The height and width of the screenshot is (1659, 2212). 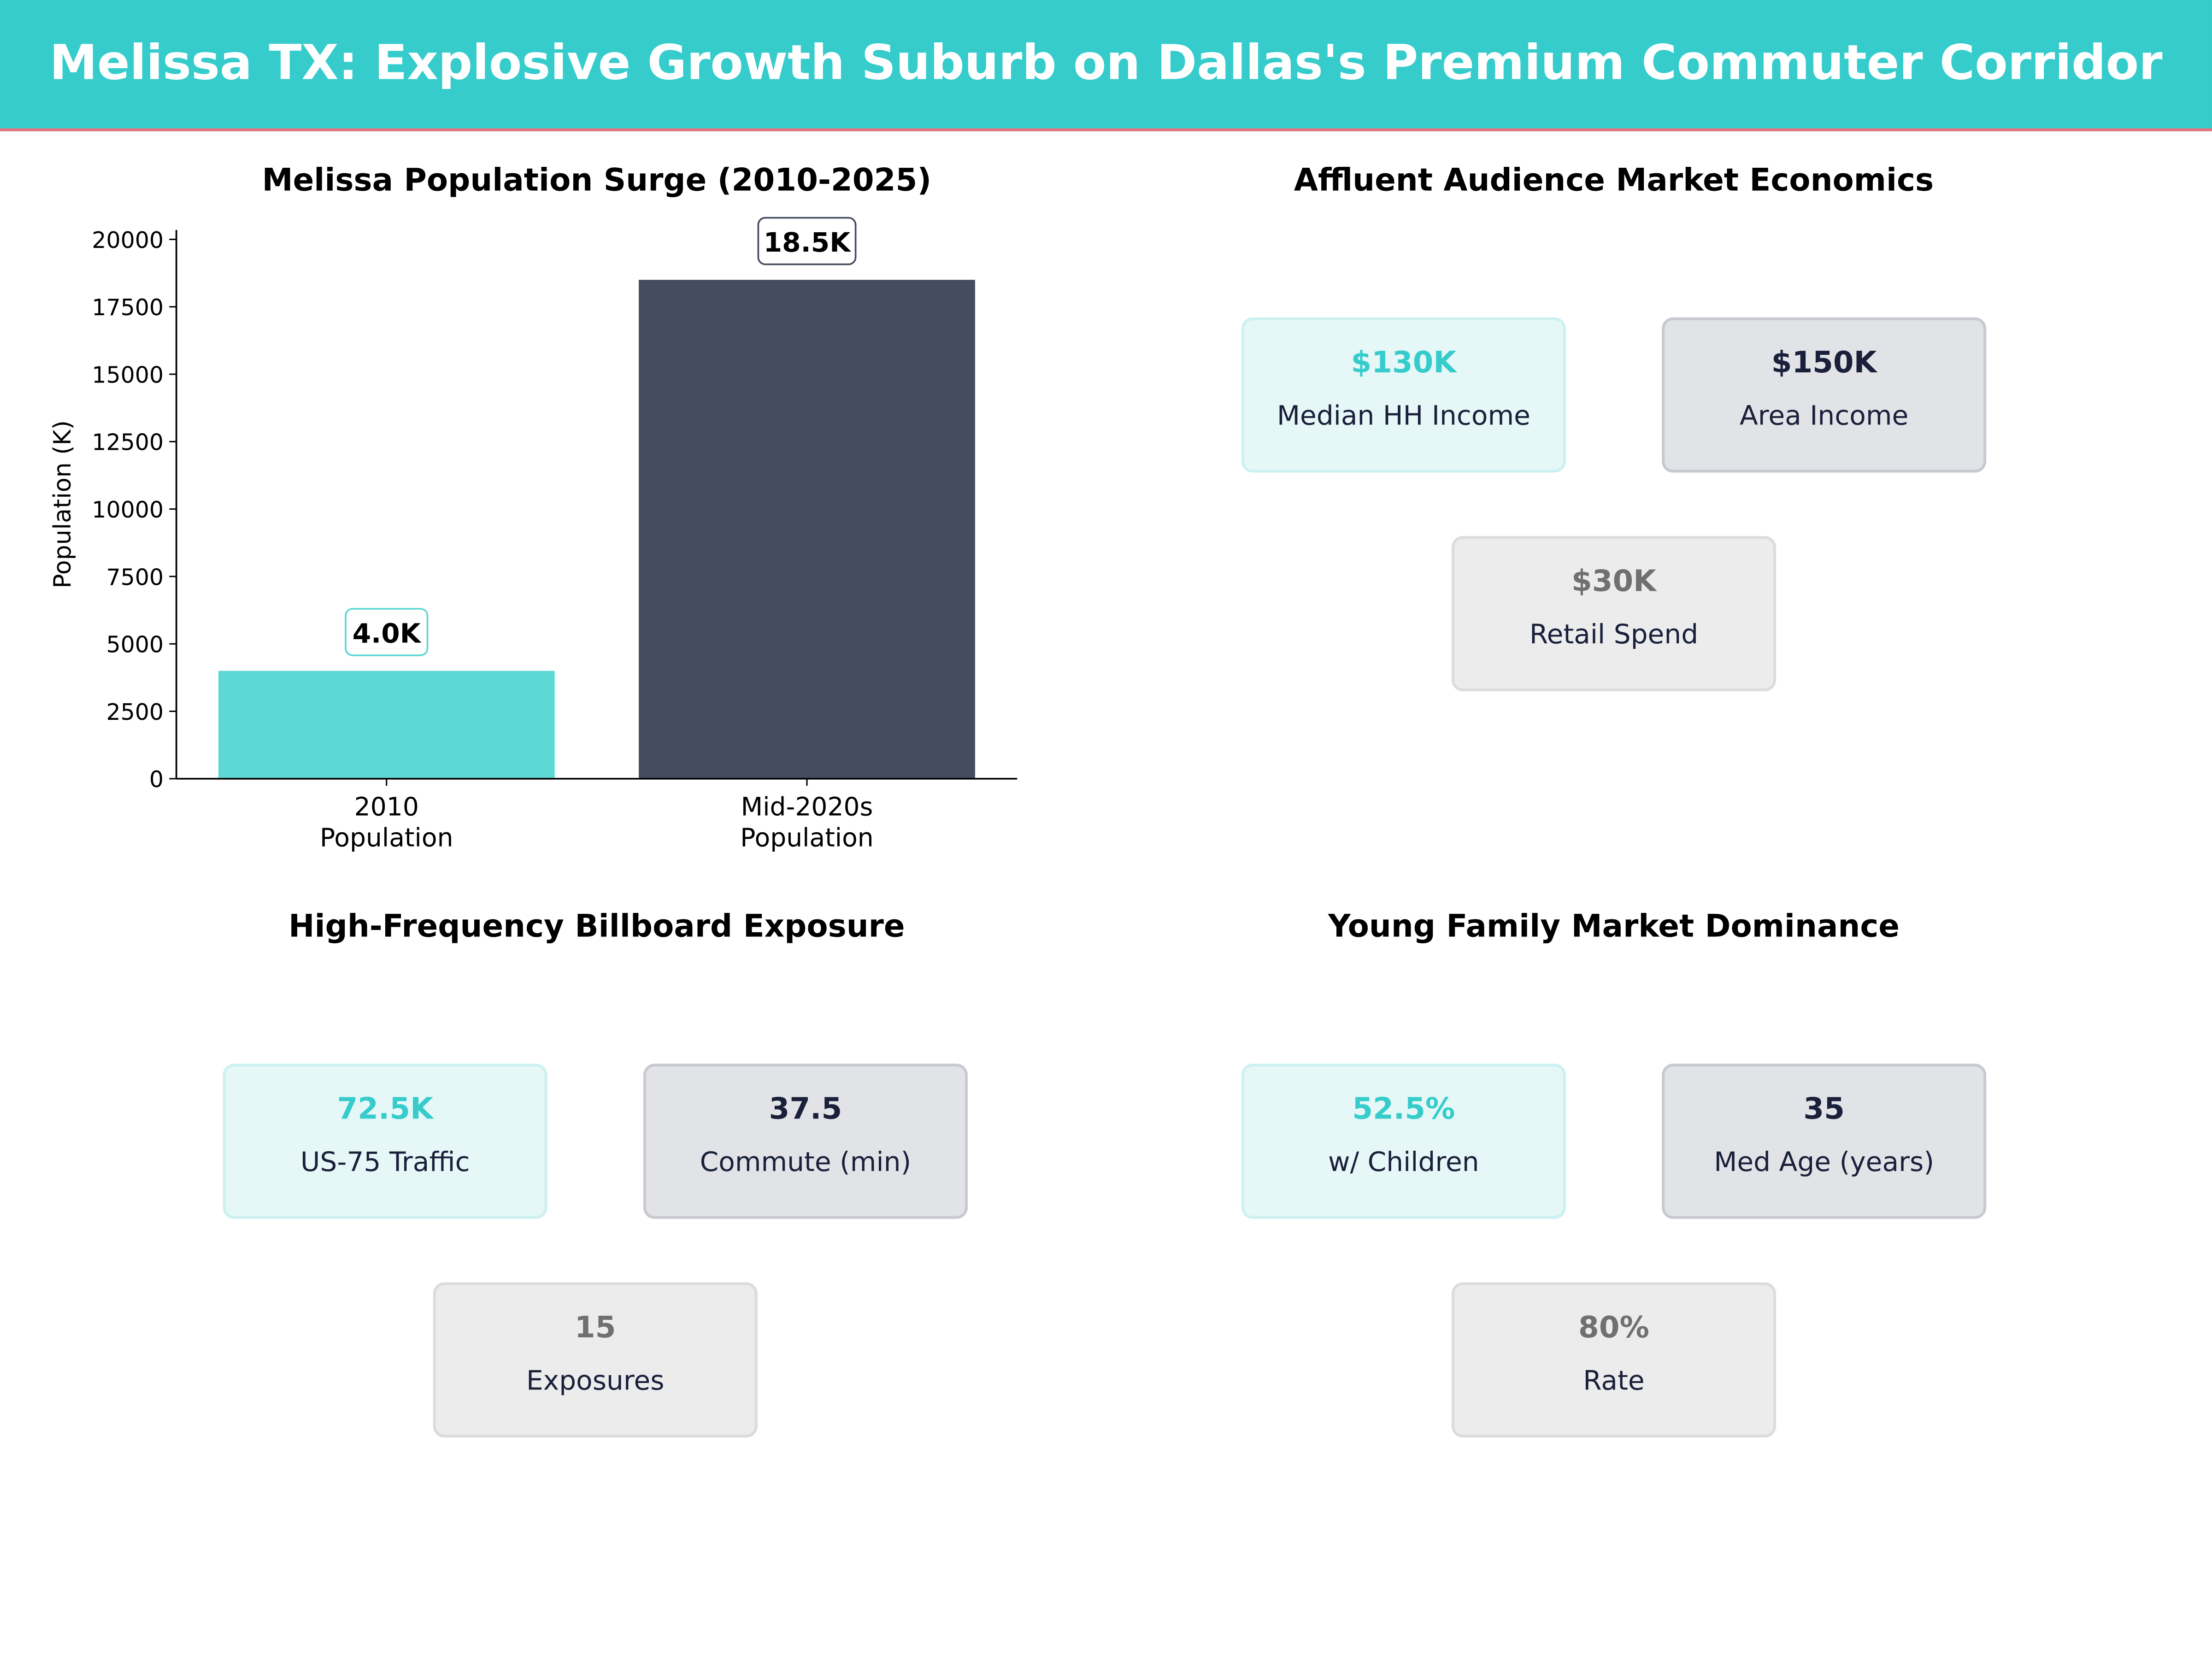 What do you see at coordinates (1614, 181) in the screenshot?
I see `panel-title-economics: Affluent Audience Market Economics` at bounding box center [1614, 181].